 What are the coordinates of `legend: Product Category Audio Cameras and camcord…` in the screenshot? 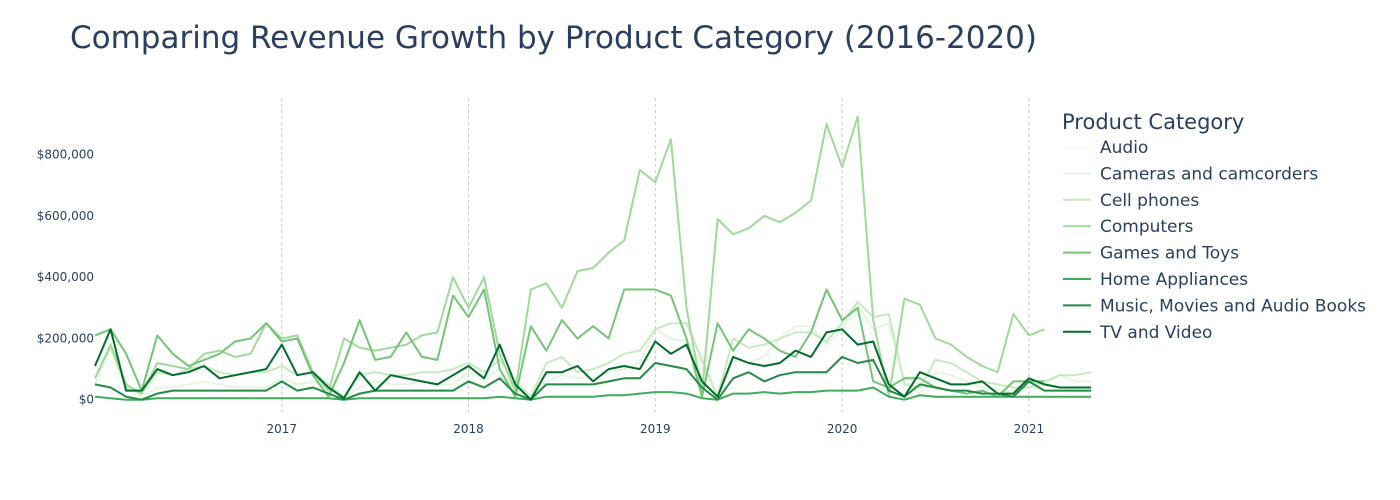 It's located at (1214, 226).